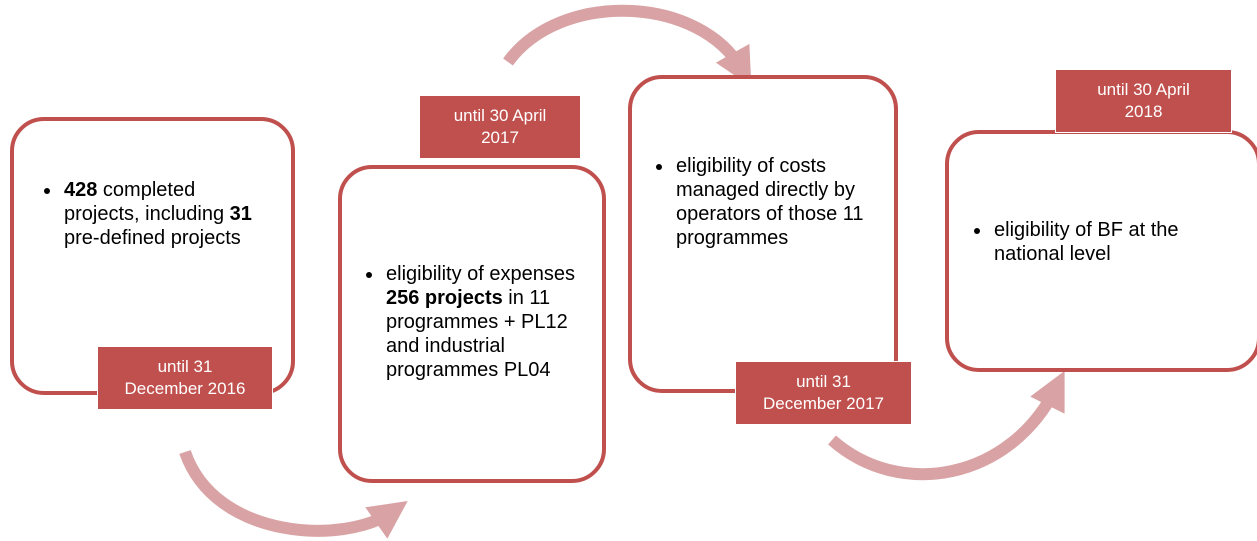  Describe the element at coordinates (444, 298) in the screenshot. I see `bold-text: 256 projects` at that location.